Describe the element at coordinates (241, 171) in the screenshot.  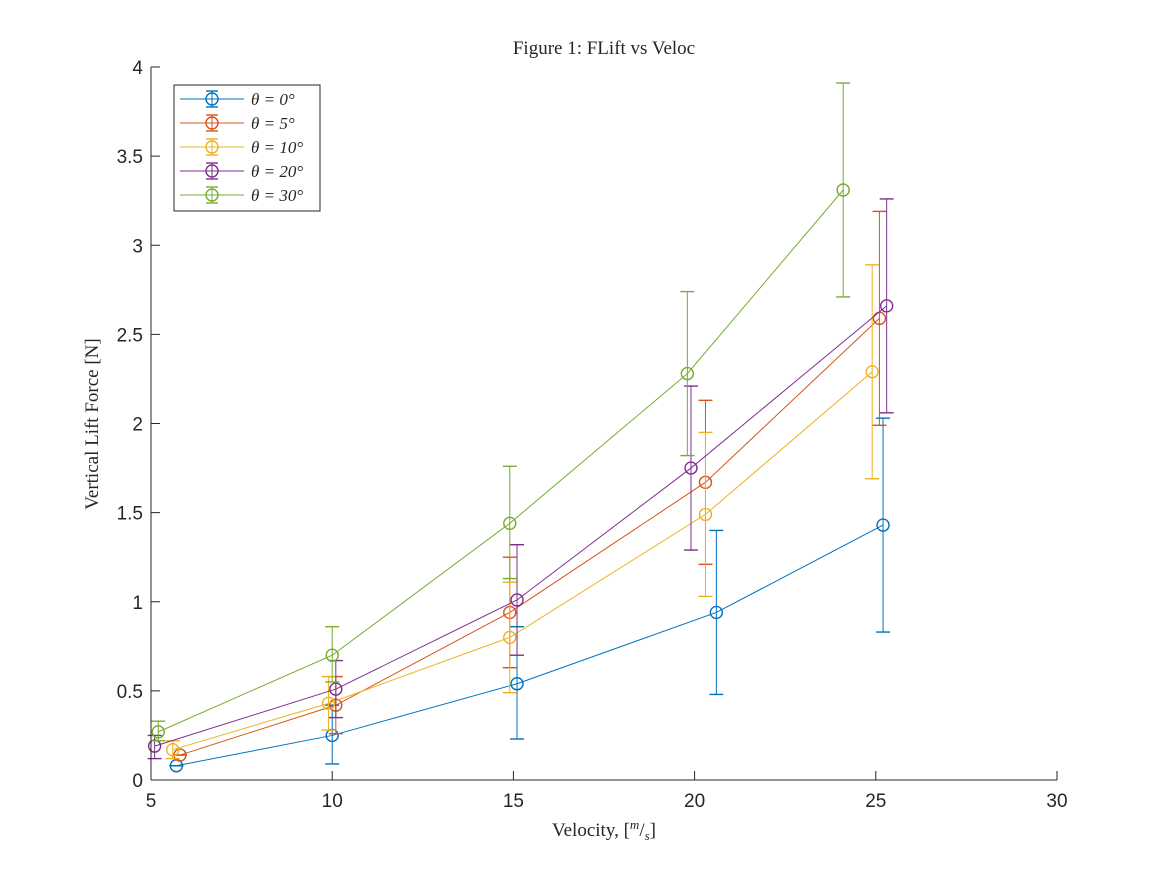
I see `legend-item: θ = 20°` at that location.